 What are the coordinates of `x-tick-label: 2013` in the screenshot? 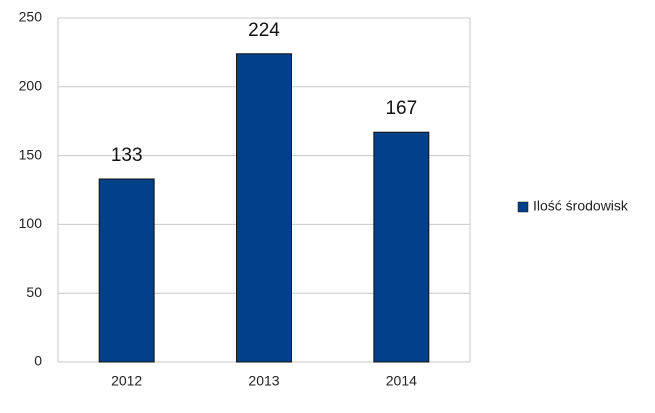 It's located at (263, 381).